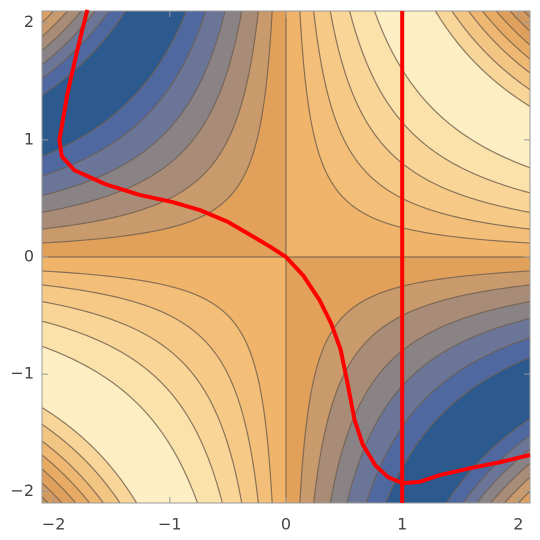  I want to click on y-tick-label: 0, so click(29, 256).